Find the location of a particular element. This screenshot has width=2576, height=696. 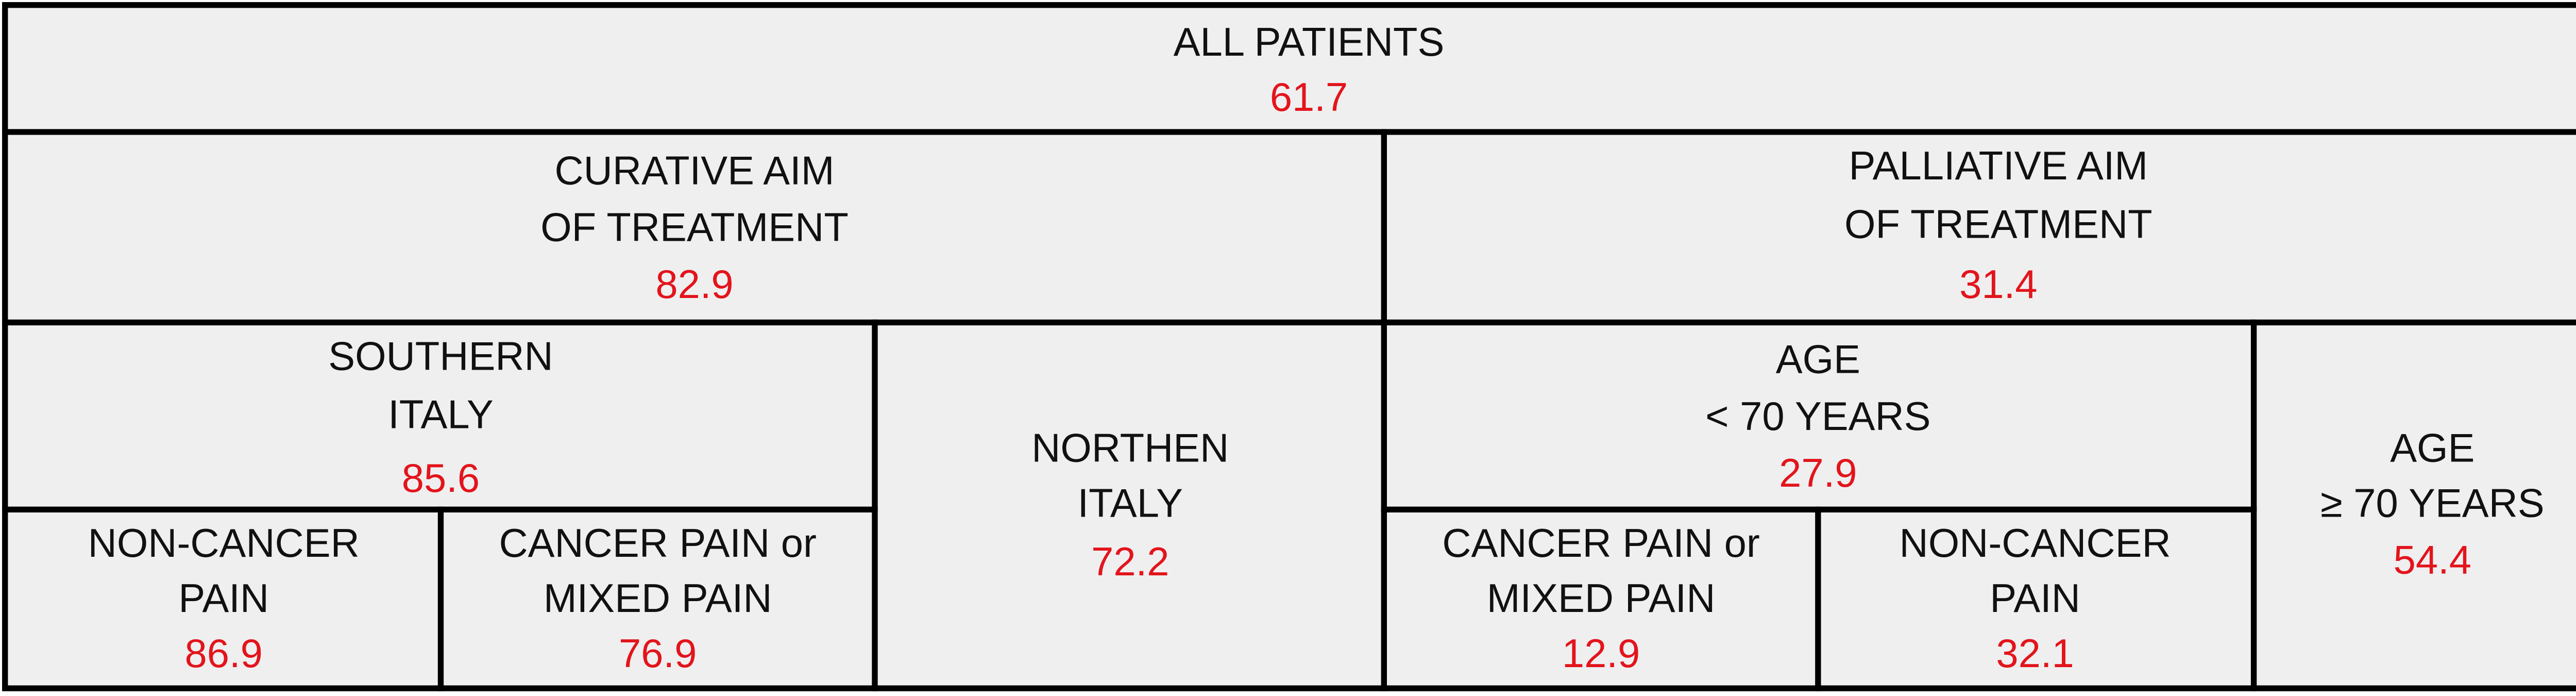

node-value: 54.4 is located at coordinates (2432, 560).